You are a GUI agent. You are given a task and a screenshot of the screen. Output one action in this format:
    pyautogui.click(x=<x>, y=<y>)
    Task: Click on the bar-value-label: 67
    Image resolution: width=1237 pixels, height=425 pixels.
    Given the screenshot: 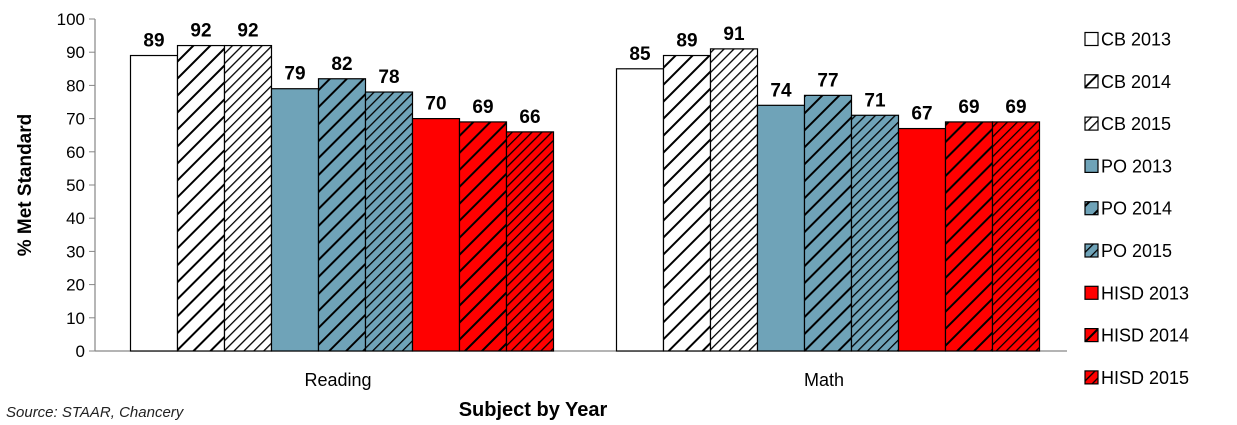 What is the action you would take?
    pyautogui.click(x=921, y=114)
    